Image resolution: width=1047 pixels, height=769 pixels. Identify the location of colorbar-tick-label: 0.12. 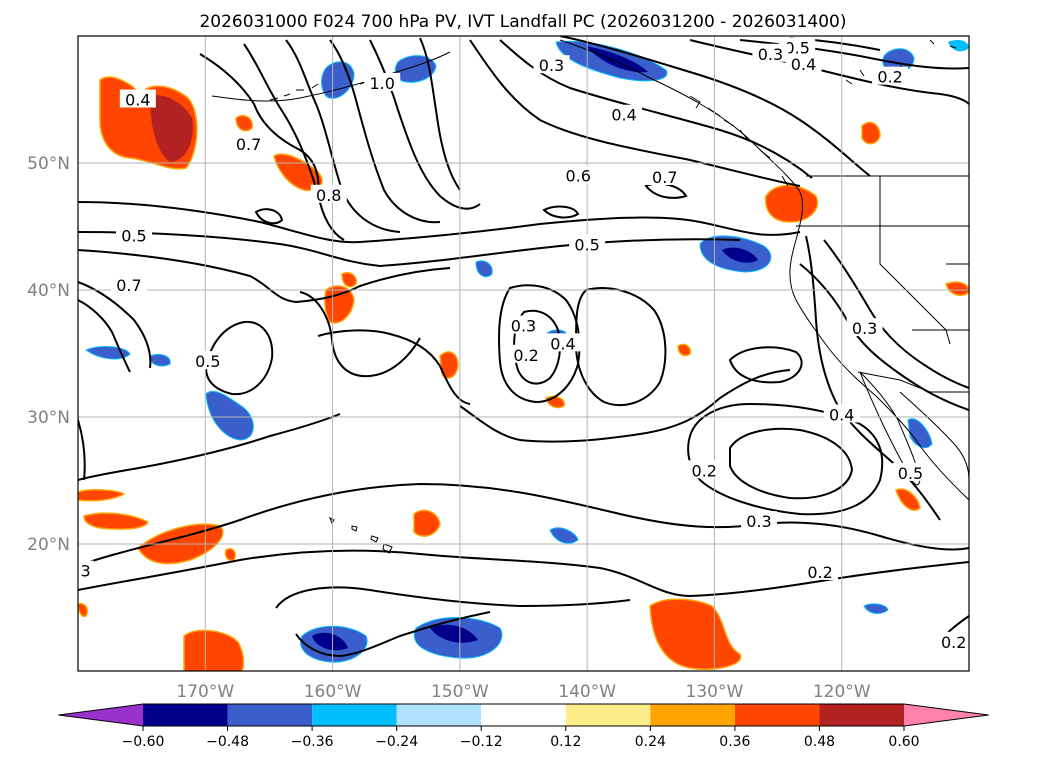
(565, 742).